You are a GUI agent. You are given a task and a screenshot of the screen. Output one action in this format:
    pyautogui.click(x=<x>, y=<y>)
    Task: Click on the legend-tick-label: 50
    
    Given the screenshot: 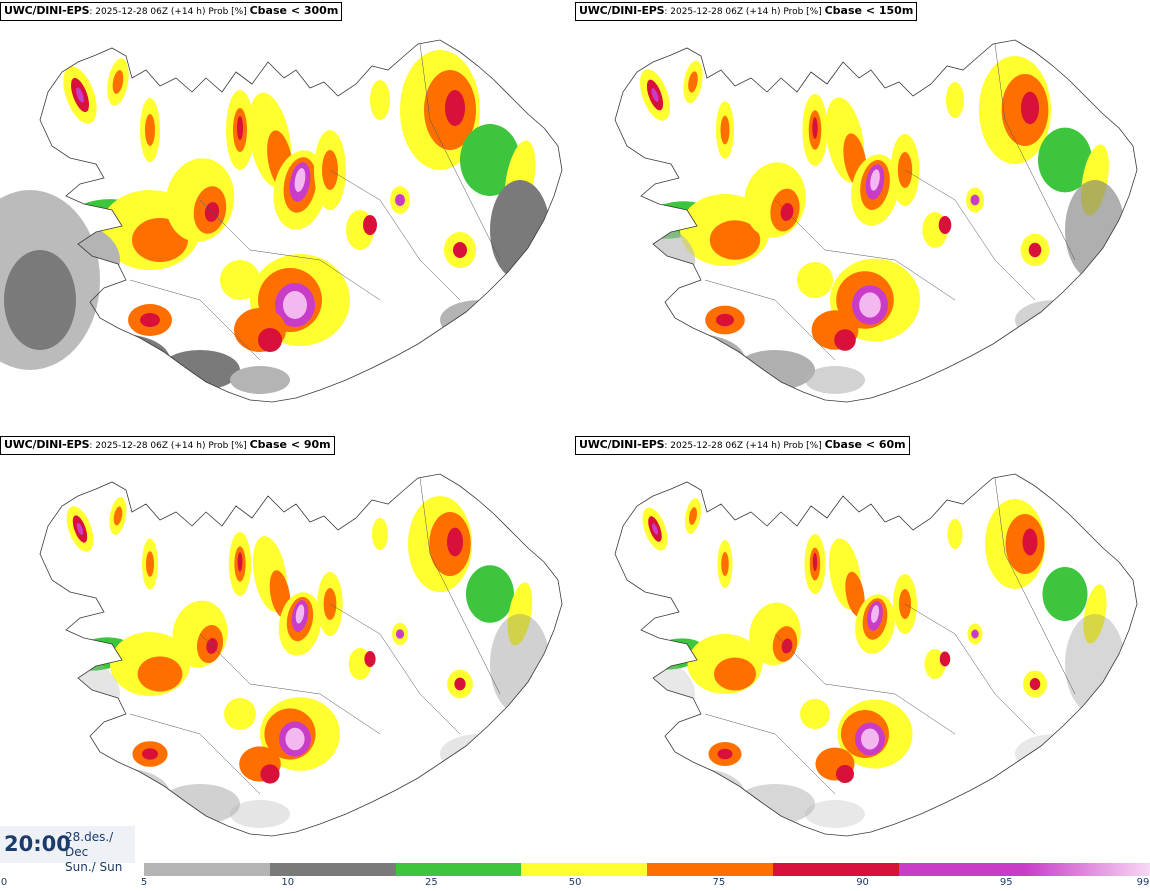 What is the action you would take?
    pyautogui.click(x=575, y=882)
    